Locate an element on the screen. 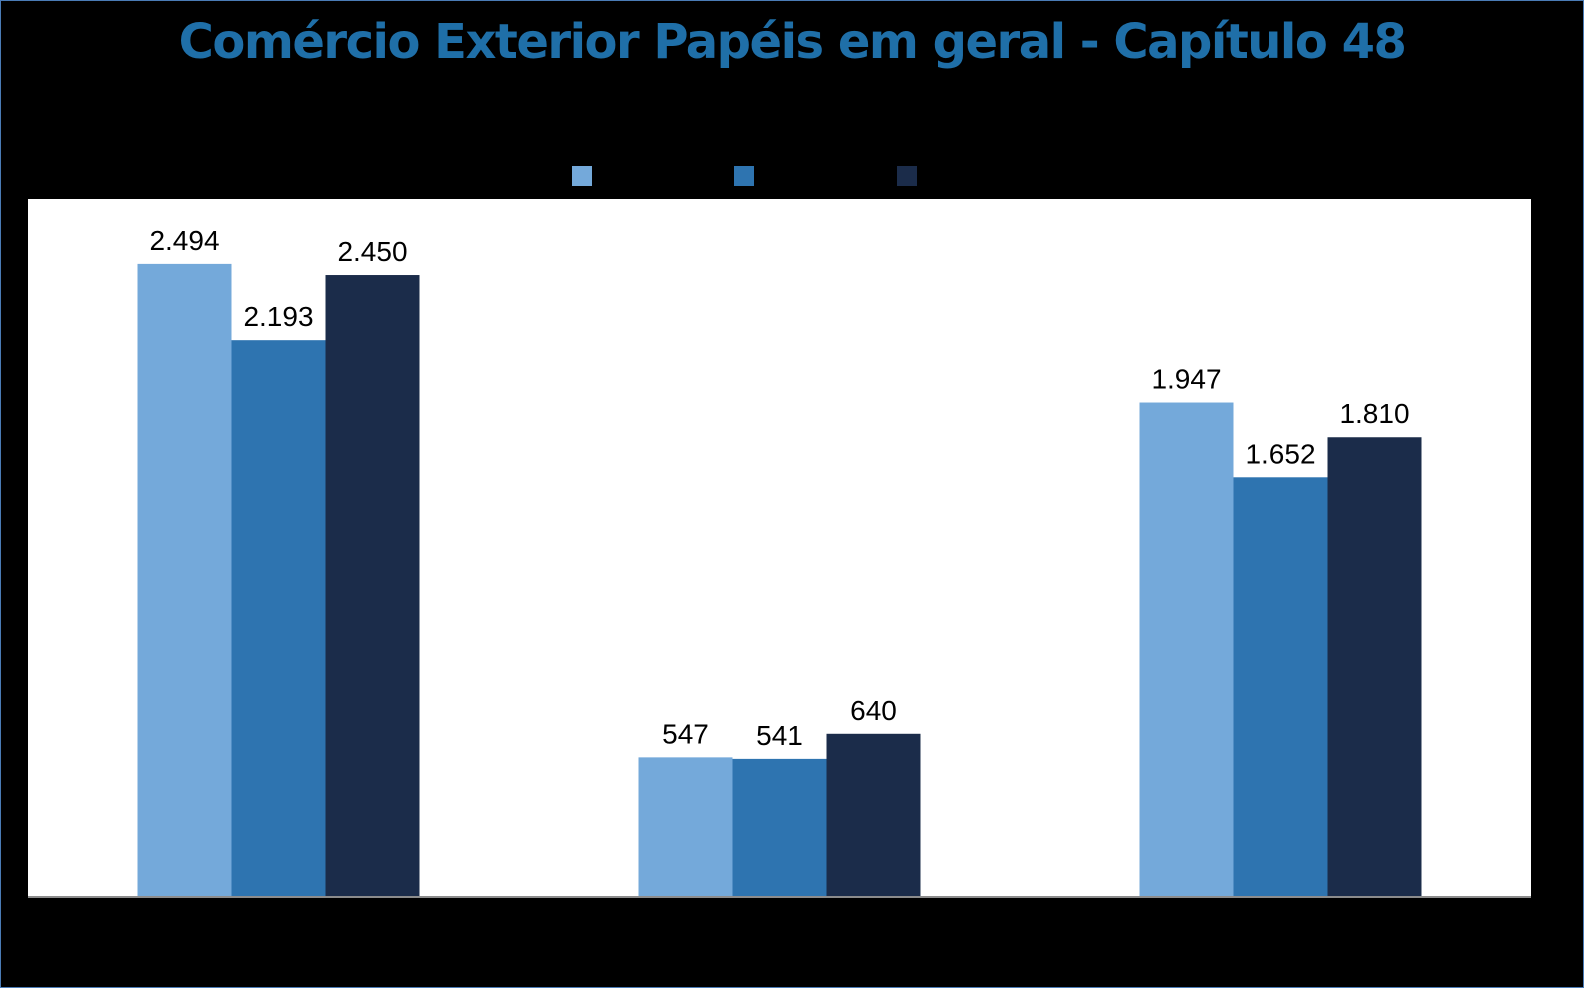  data-label-series-2-cat-1: 2.193 is located at coordinates (278, 316).